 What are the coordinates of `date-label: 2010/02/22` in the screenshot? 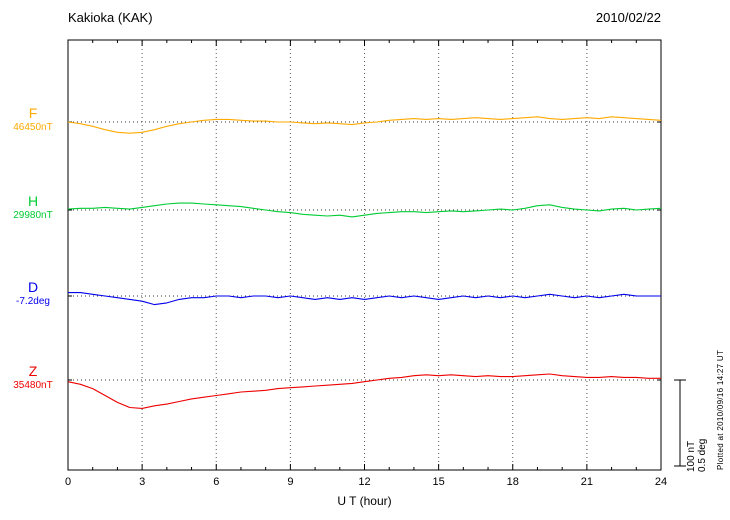 It's located at (628, 17).